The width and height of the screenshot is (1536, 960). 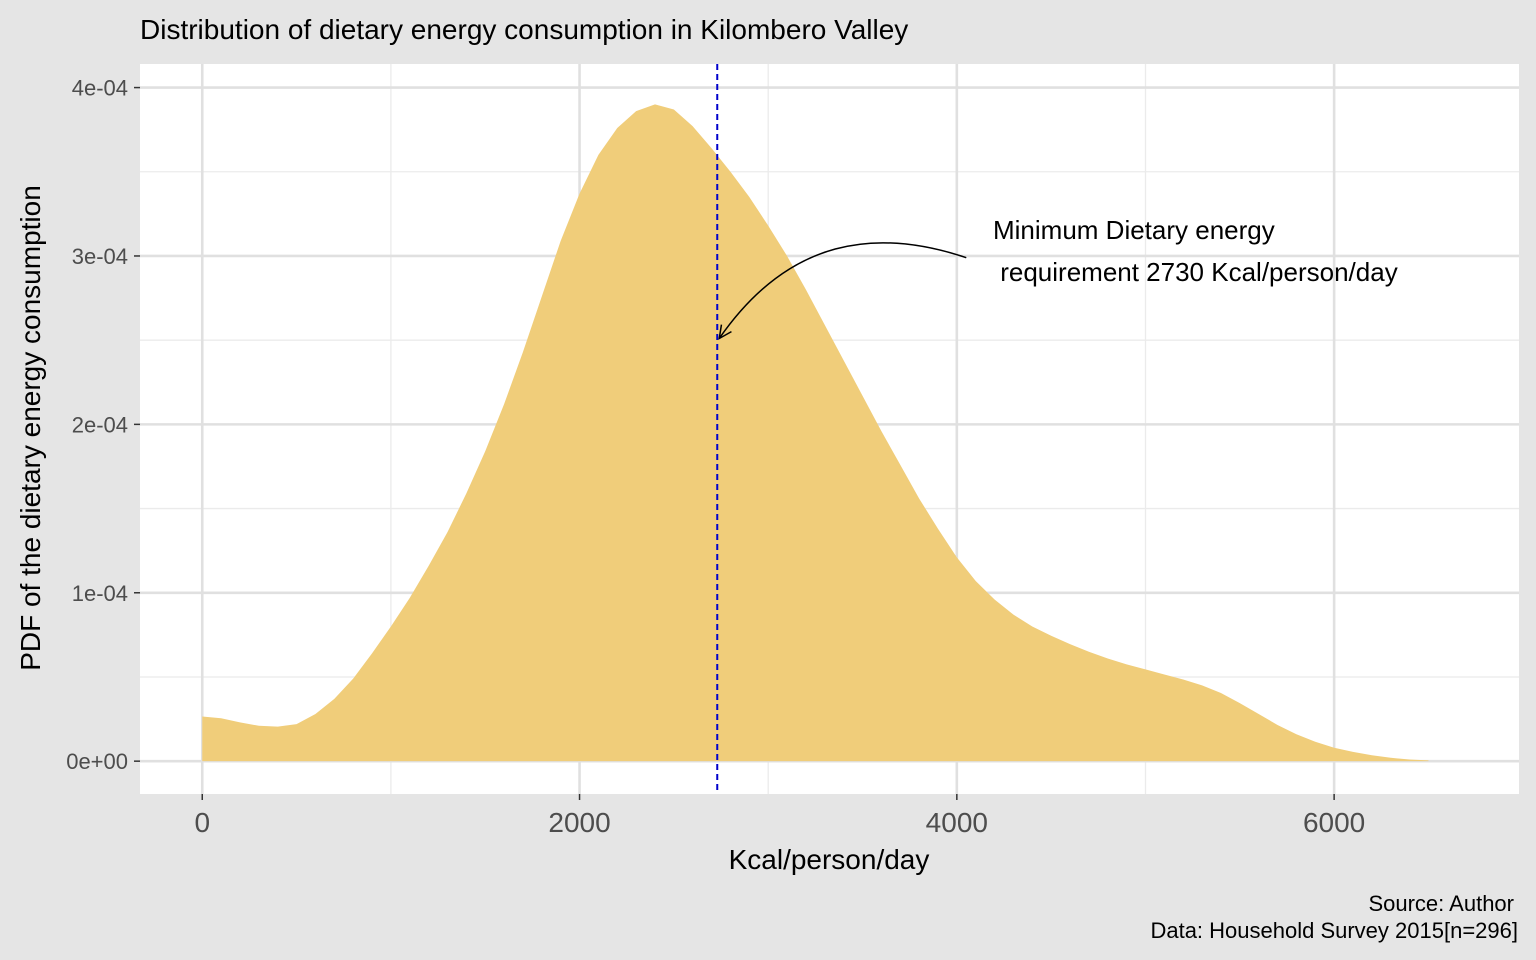 I want to click on y-tick-label: 3e-04, so click(x=100, y=256).